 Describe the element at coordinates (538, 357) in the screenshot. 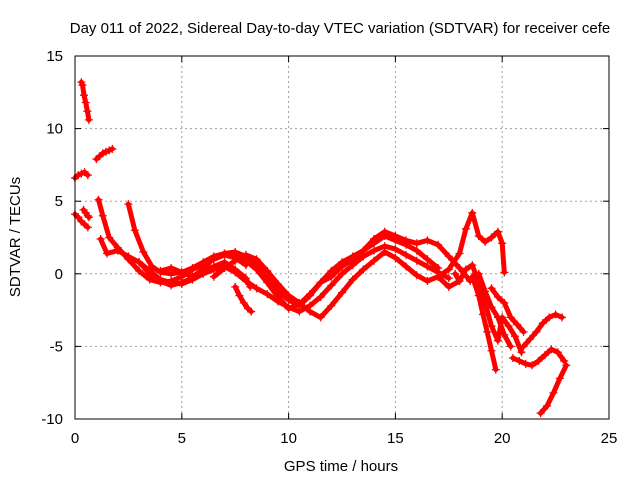

I see `series-seg-r` at that location.